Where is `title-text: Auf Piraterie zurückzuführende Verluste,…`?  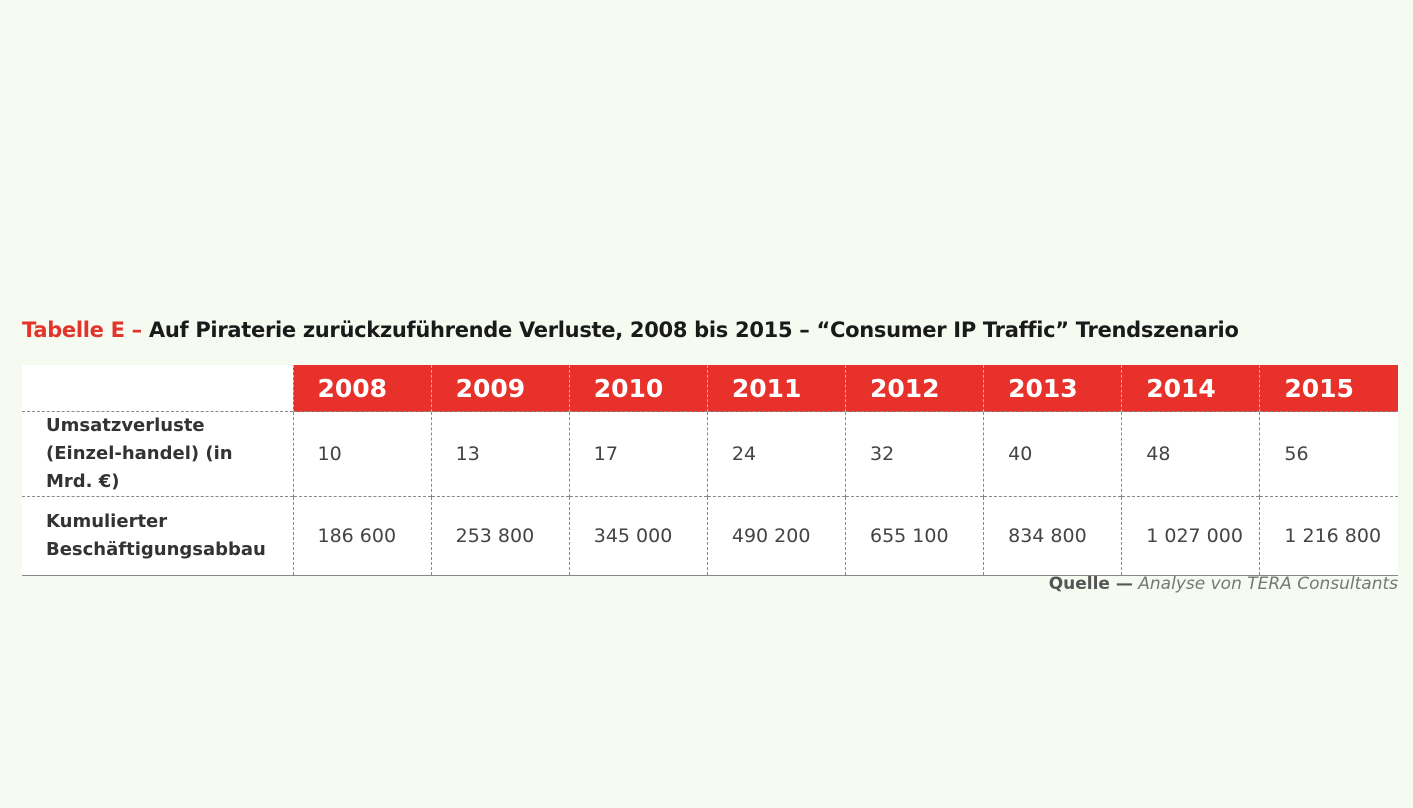
title-text: Auf Piraterie zurückzuführende Verluste,… is located at coordinates (693, 330).